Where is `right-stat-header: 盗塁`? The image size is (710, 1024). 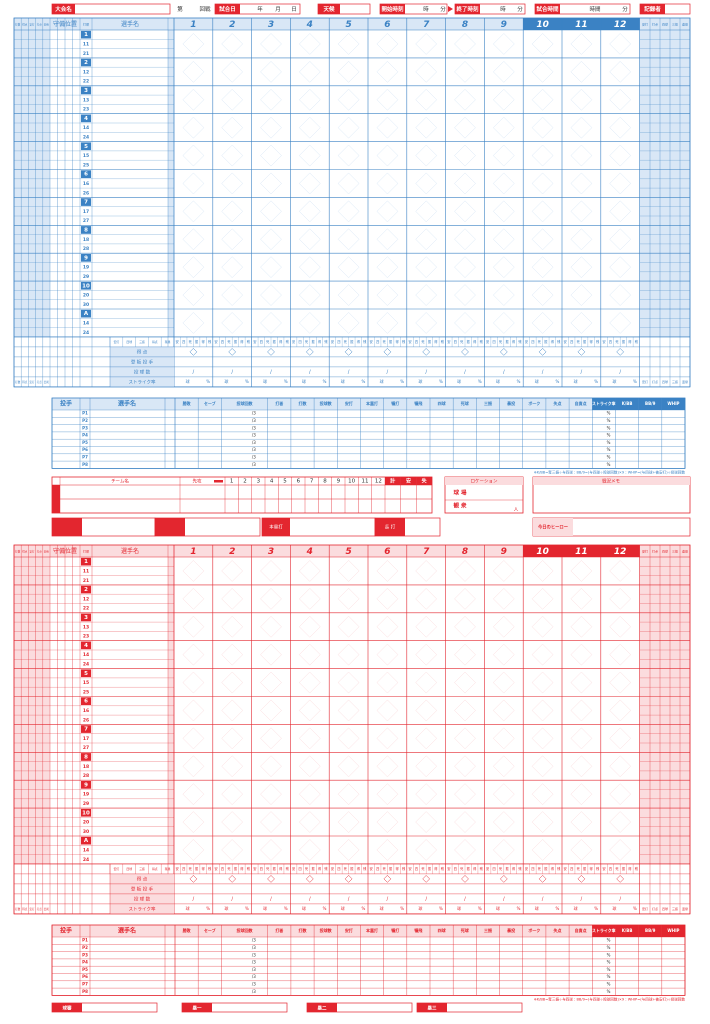 right-stat-header: 盗塁 is located at coordinates (685, 24).